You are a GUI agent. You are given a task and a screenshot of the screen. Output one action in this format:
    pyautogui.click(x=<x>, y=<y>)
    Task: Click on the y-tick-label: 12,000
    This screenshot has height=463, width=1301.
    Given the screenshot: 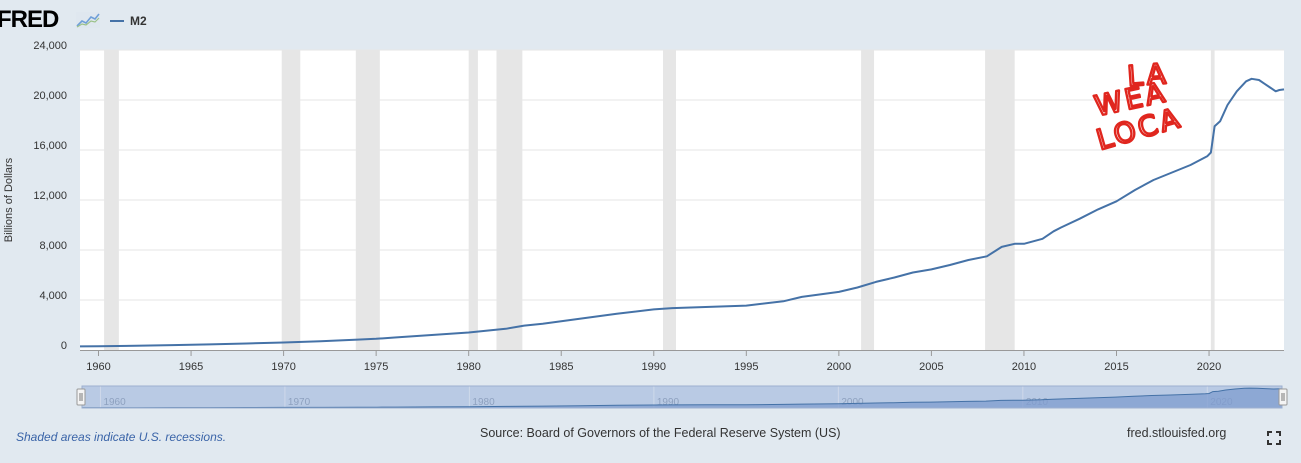 What is the action you would take?
    pyautogui.click(x=50, y=196)
    